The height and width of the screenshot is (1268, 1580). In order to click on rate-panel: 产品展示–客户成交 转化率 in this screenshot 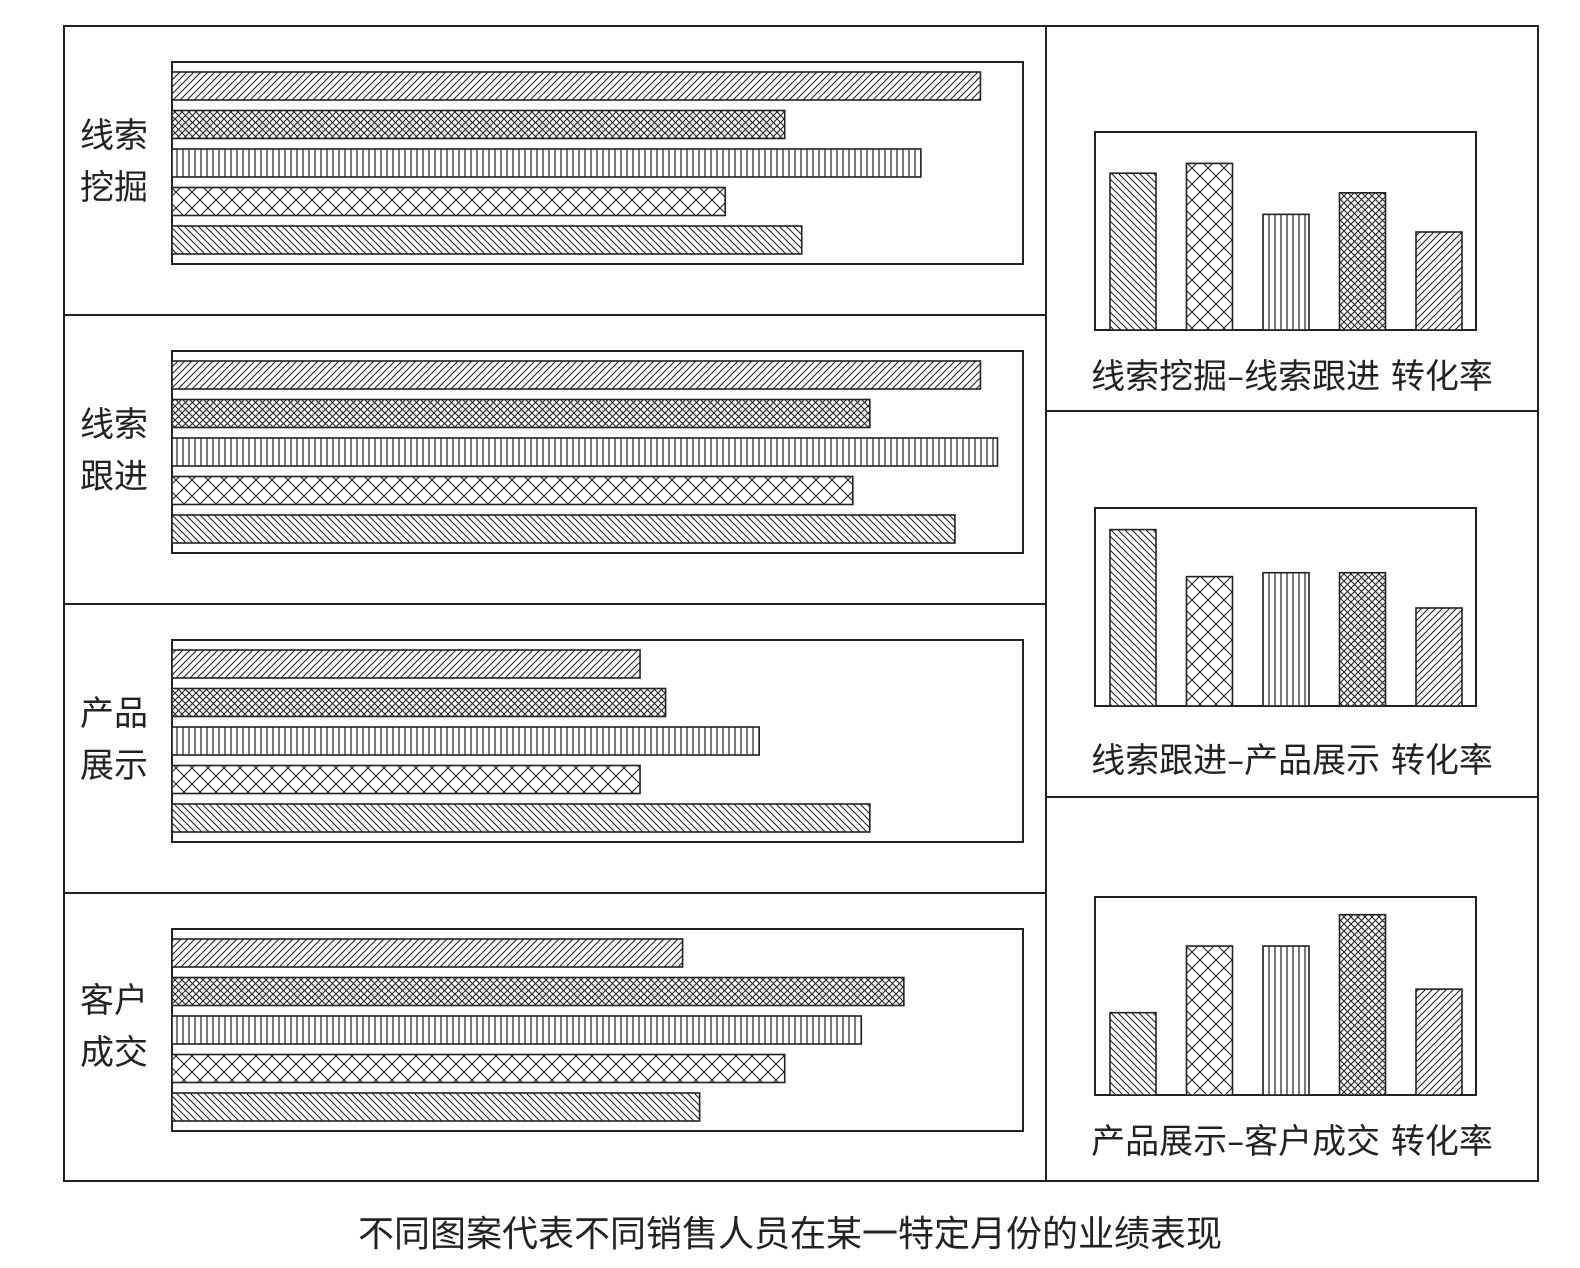, I will do `click(1292, 1029)`.